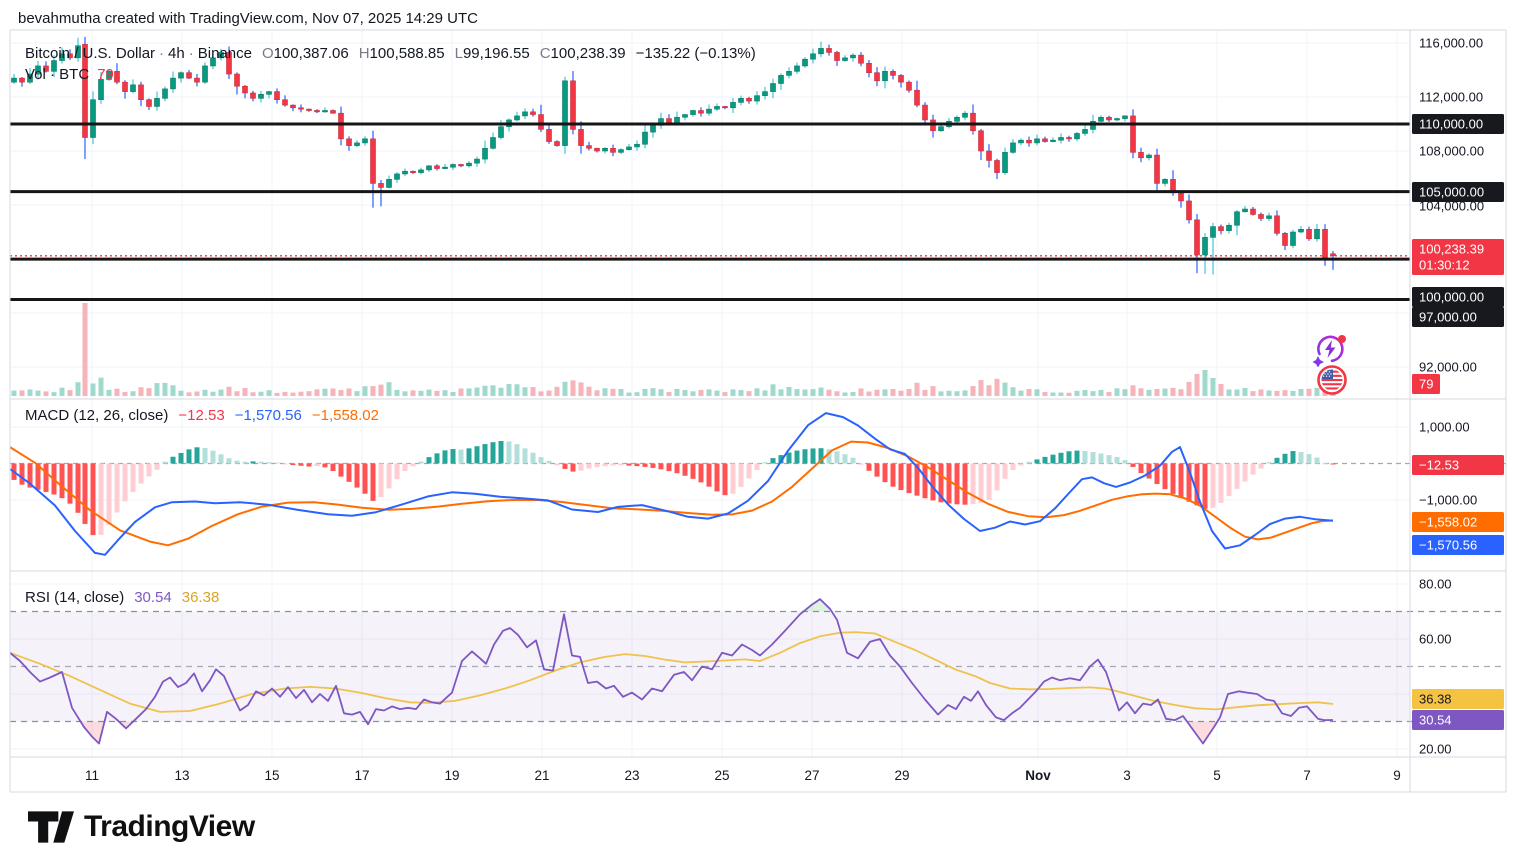  I want to click on rsi-label: RSI (14, close), so click(75, 597).